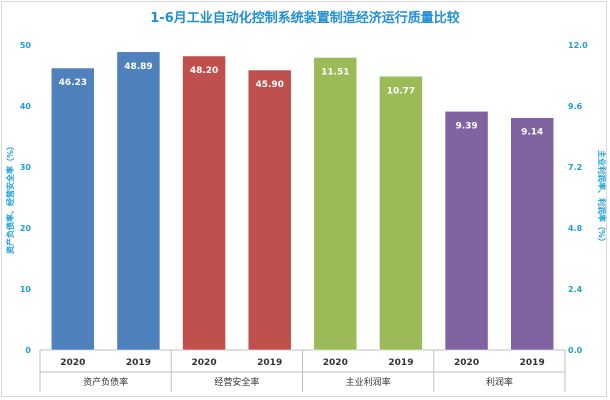  Describe the element at coordinates (368, 382) in the screenshot. I see `x-group-label: 主业利润率` at that location.